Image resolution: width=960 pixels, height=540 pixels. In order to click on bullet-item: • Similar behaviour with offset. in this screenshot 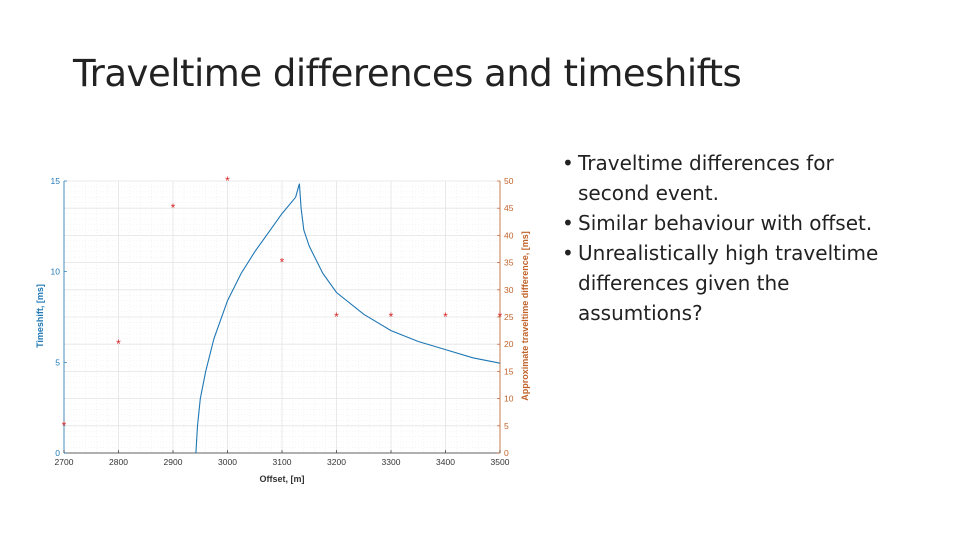, I will do `click(727, 223)`.